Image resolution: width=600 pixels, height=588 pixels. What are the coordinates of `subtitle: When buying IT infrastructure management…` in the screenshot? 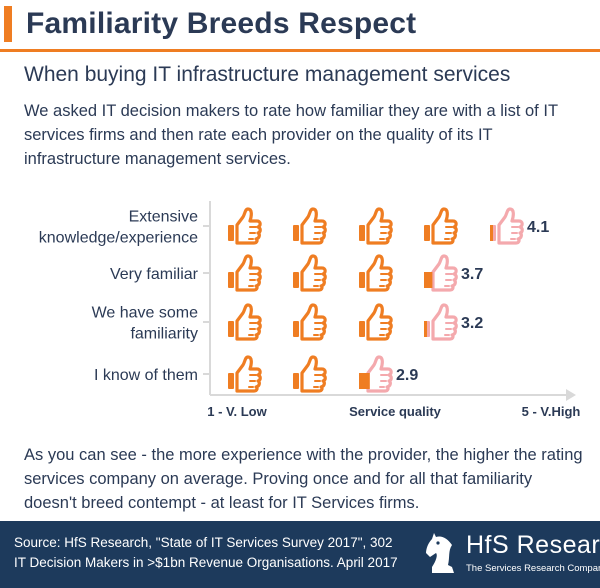 It's located at (267, 74).